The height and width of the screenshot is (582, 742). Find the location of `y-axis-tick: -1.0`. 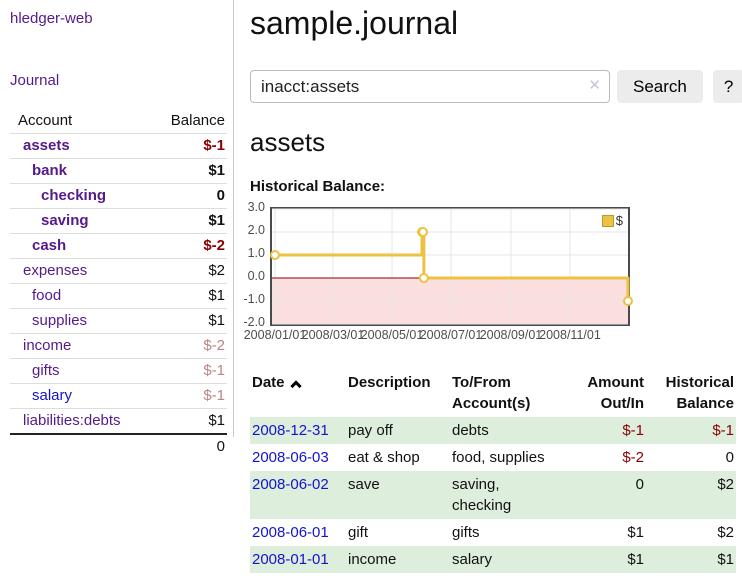

y-axis-tick: -1.0 is located at coordinates (254, 299).